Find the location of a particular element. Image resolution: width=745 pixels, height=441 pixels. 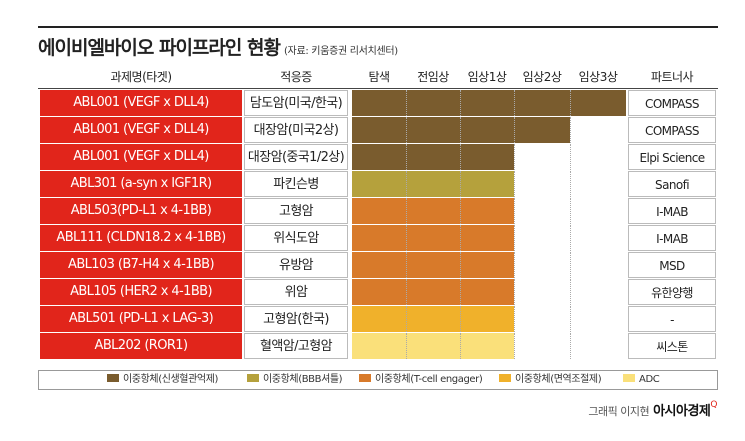

title-text: 에이비엘바이오 파이프라인 현황 is located at coordinates (159, 48).